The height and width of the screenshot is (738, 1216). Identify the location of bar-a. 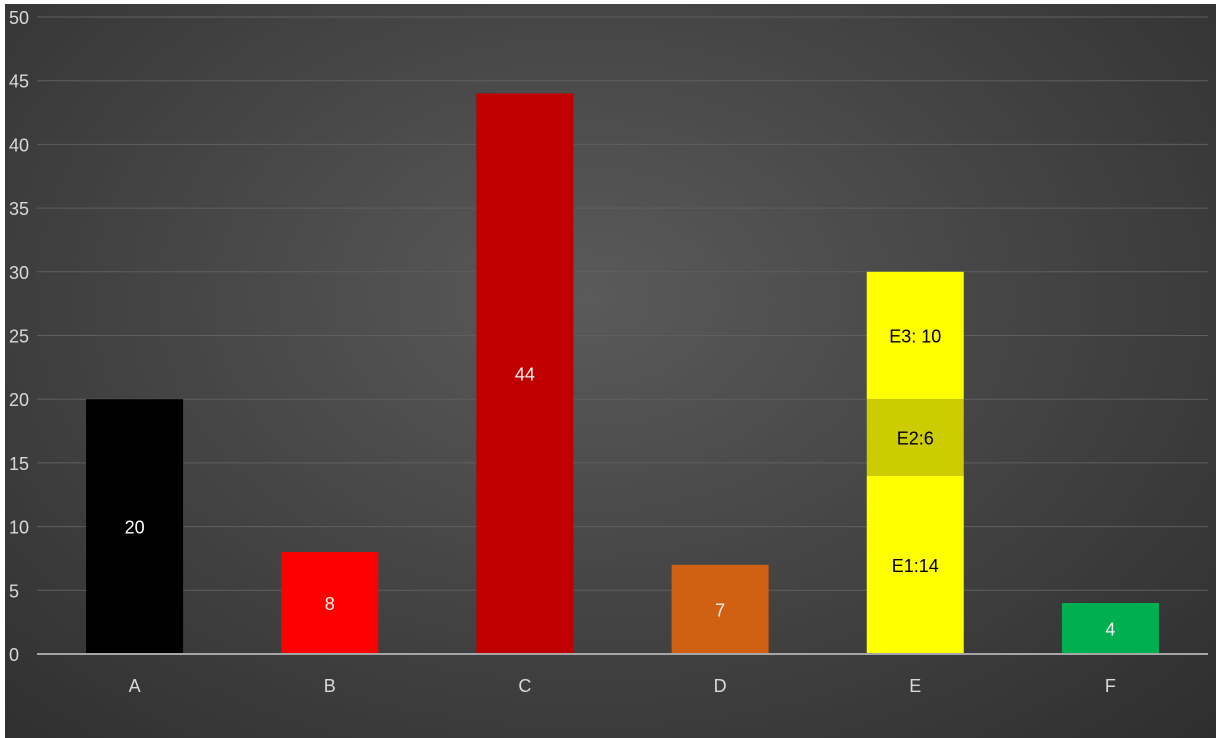
(135, 526).